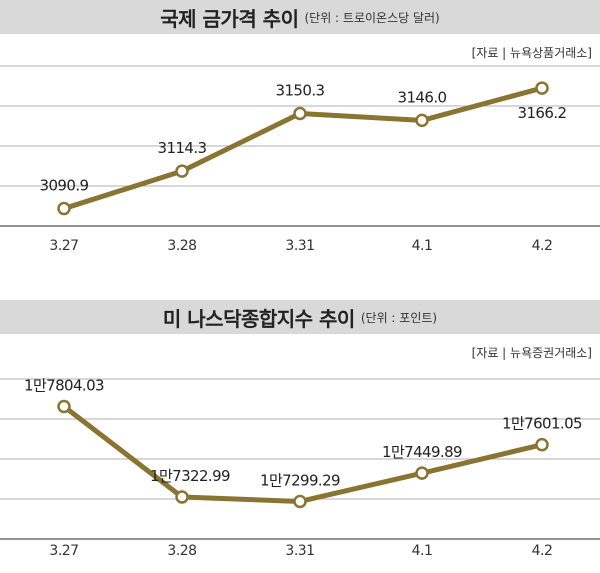 The height and width of the screenshot is (573, 600). I want to click on chart2-tick-label: 3.28, so click(181, 551).